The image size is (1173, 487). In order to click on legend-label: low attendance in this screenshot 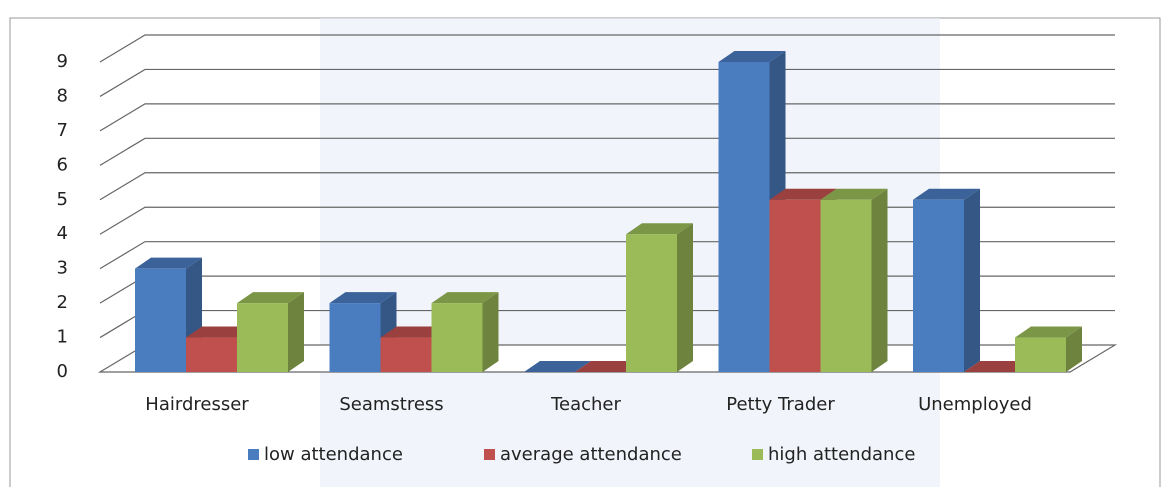, I will do `click(333, 454)`.